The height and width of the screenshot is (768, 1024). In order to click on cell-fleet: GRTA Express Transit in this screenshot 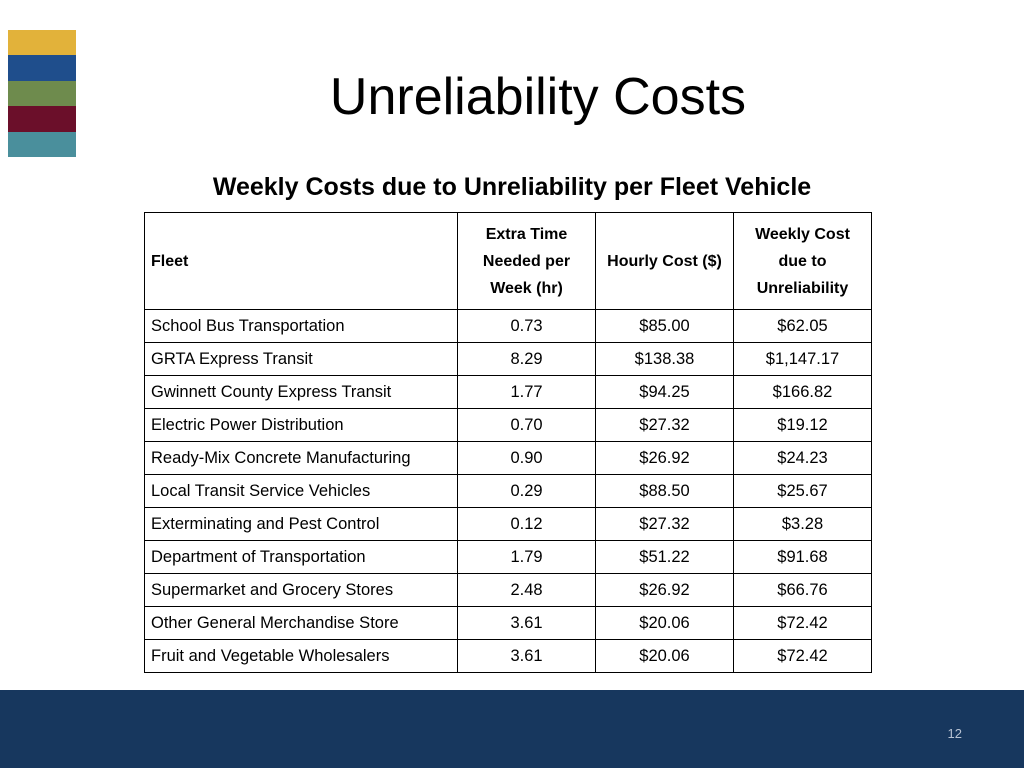, I will do `click(301, 359)`.